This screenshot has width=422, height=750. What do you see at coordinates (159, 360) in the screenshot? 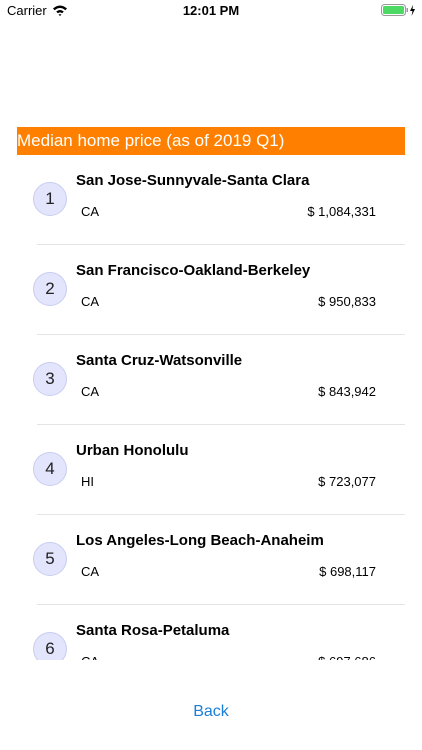
I see `metro-name: Santa Cruz-Watsonville` at bounding box center [159, 360].